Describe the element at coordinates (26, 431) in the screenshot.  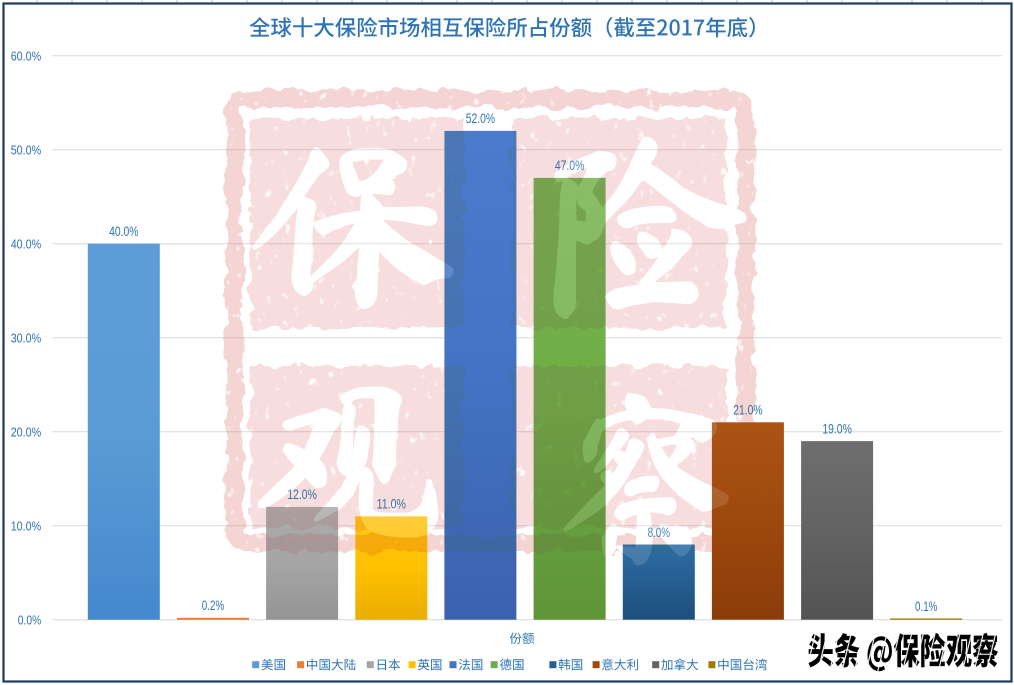
I see `svg-text: 20.0%` at that location.